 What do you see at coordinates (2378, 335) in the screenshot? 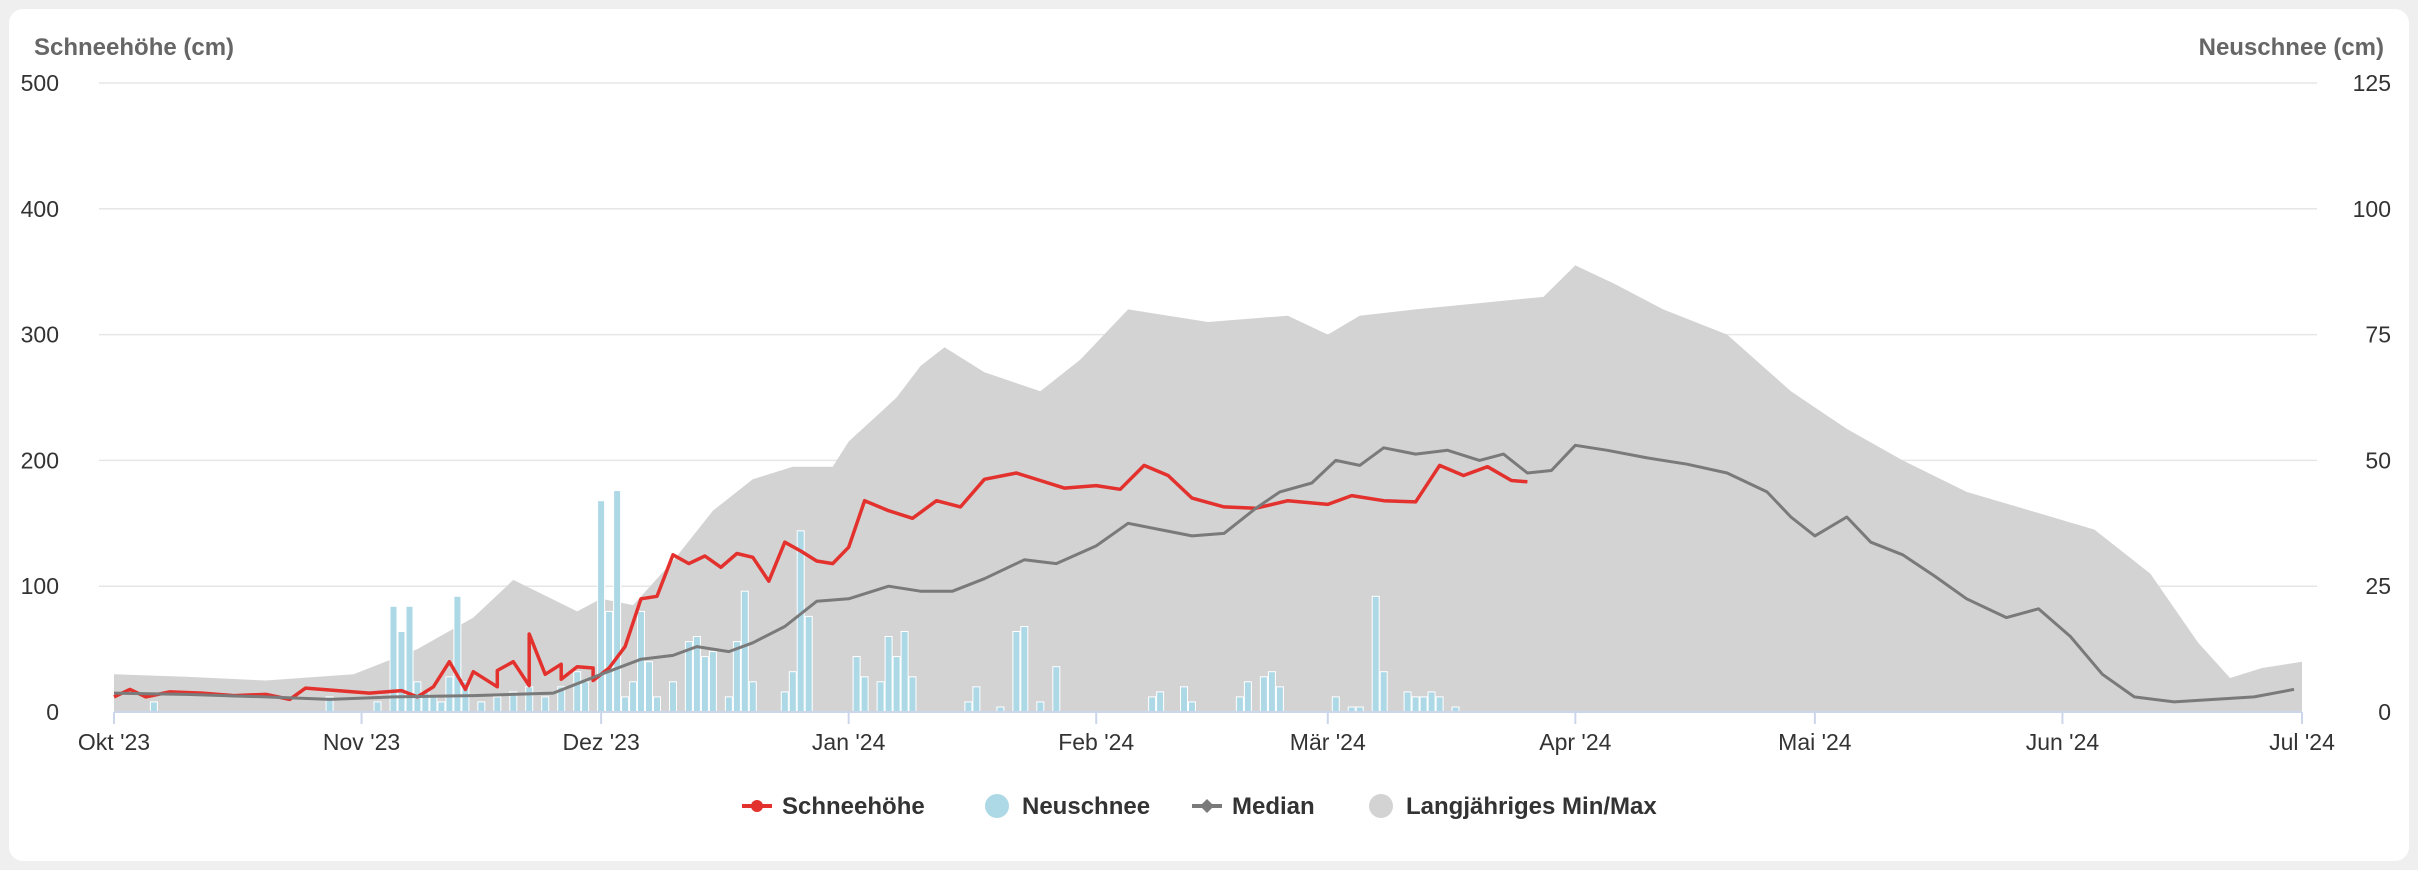
I see `y-right-tick-label: 75` at bounding box center [2378, 335].